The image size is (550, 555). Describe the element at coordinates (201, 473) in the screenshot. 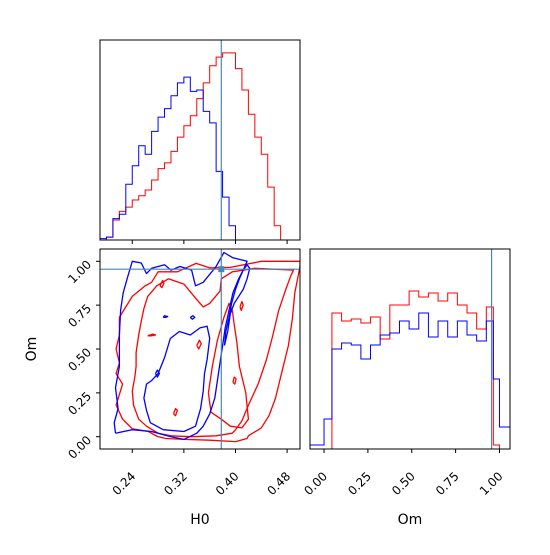

I see `joint-x-ticks: 0.24 0.32 0.40 0.48` at that location.